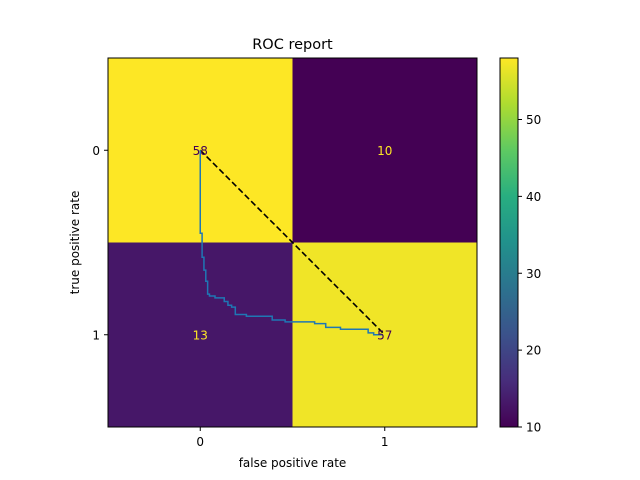 The height and width of the screenshot is (480, 640). I want to click on colorbar-tick-label: 50, so click(533, 120).